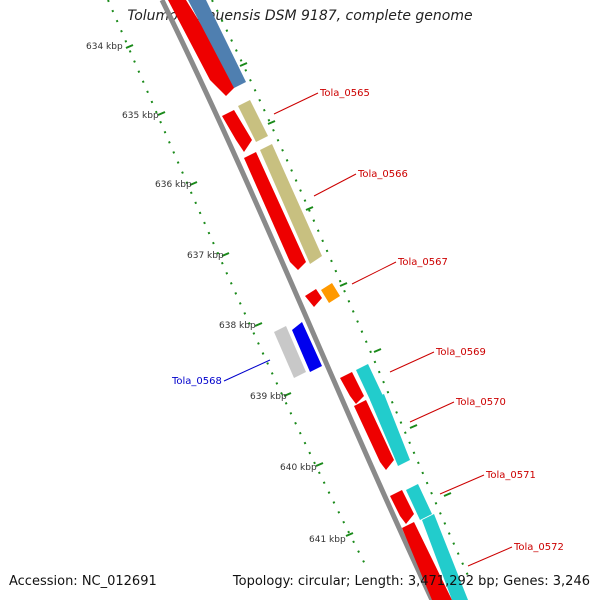 The height and width of the screenshot is (600, 600). What do you see at coordinates (173, 185) in the screenshot?
I see `scale-label: 636 kbp` at bounding box center [173, 185].